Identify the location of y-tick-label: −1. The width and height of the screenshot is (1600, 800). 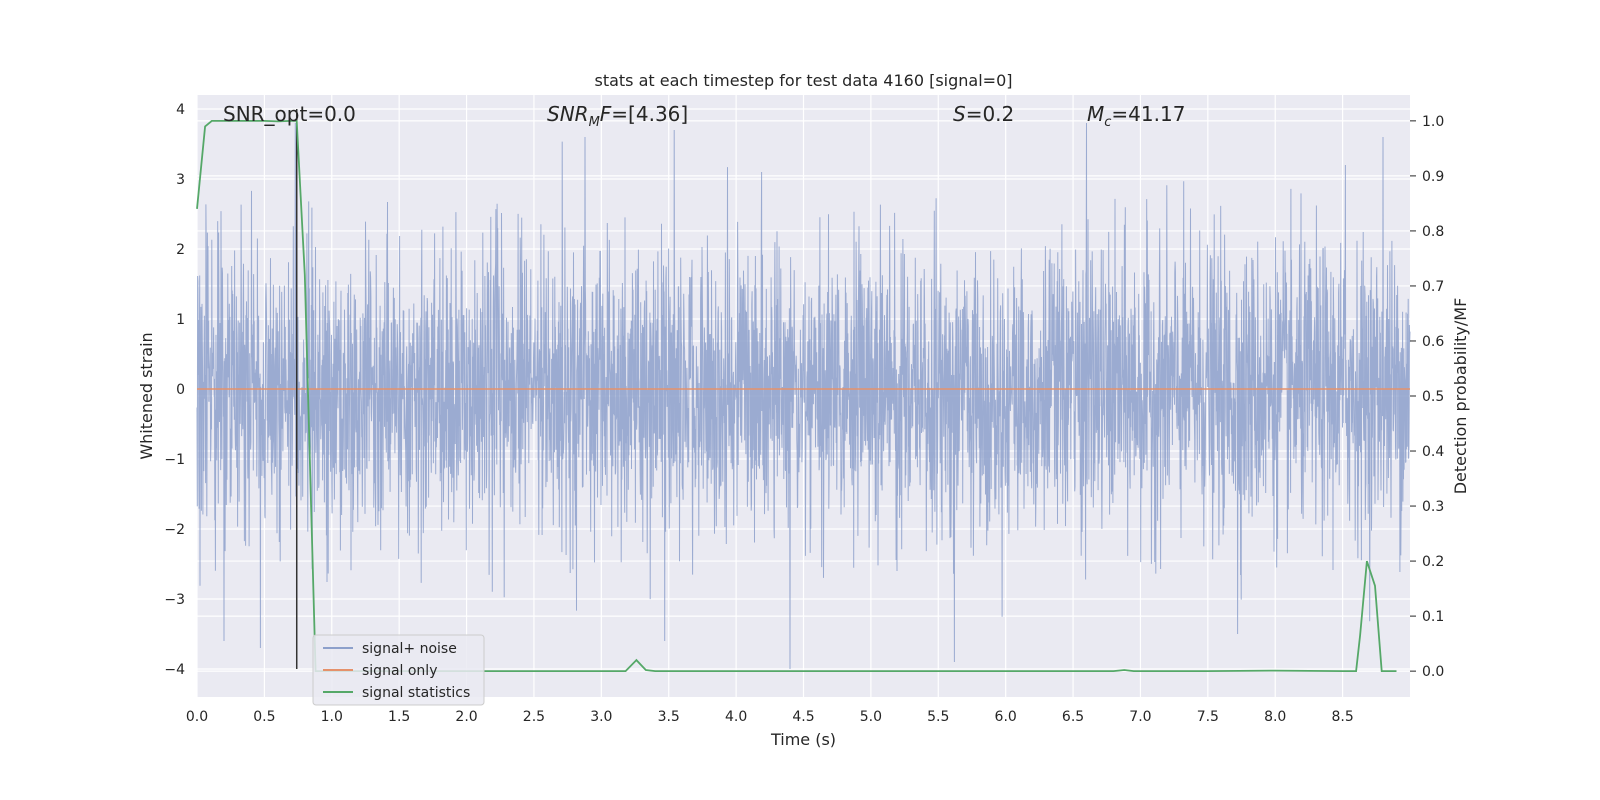
(174, 460).